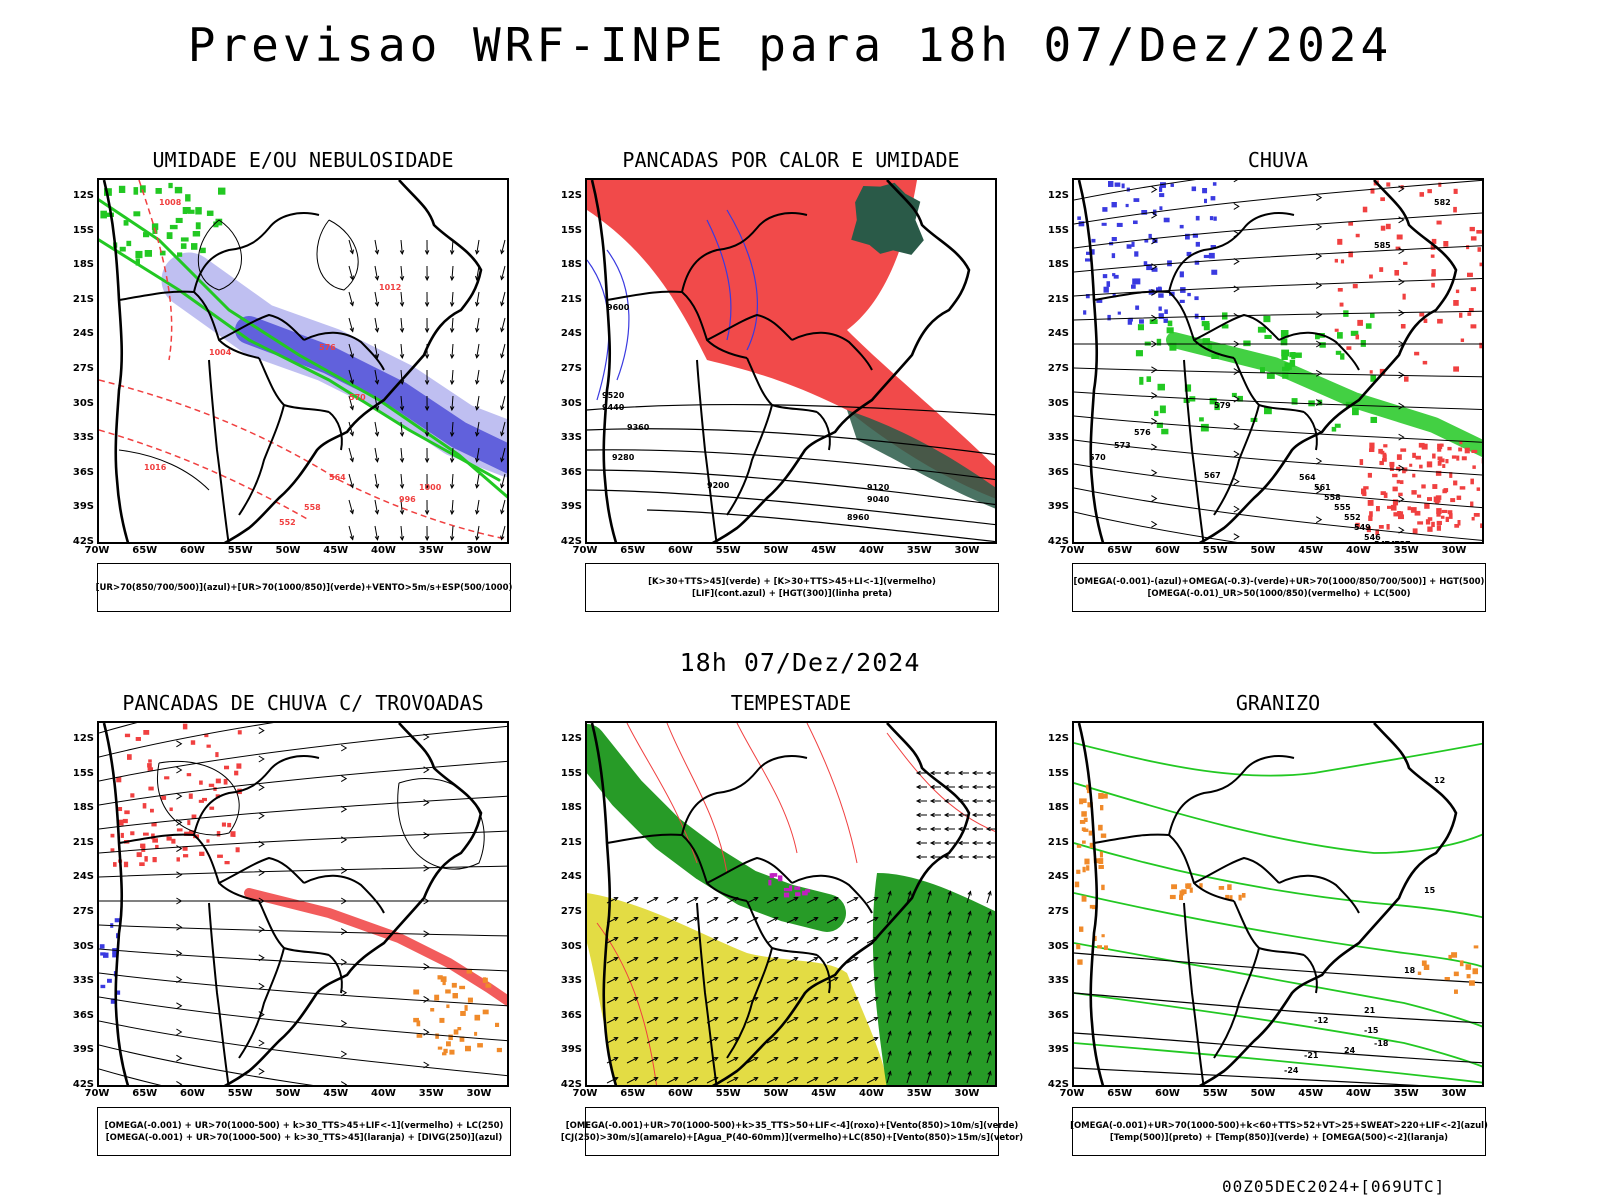 The image size is (1600, 1200). Describe the element at coordinates (791, 160) in the screenshot. I see `panel-title: PANCADAS POR CALOR E UMIDADE` at that location.